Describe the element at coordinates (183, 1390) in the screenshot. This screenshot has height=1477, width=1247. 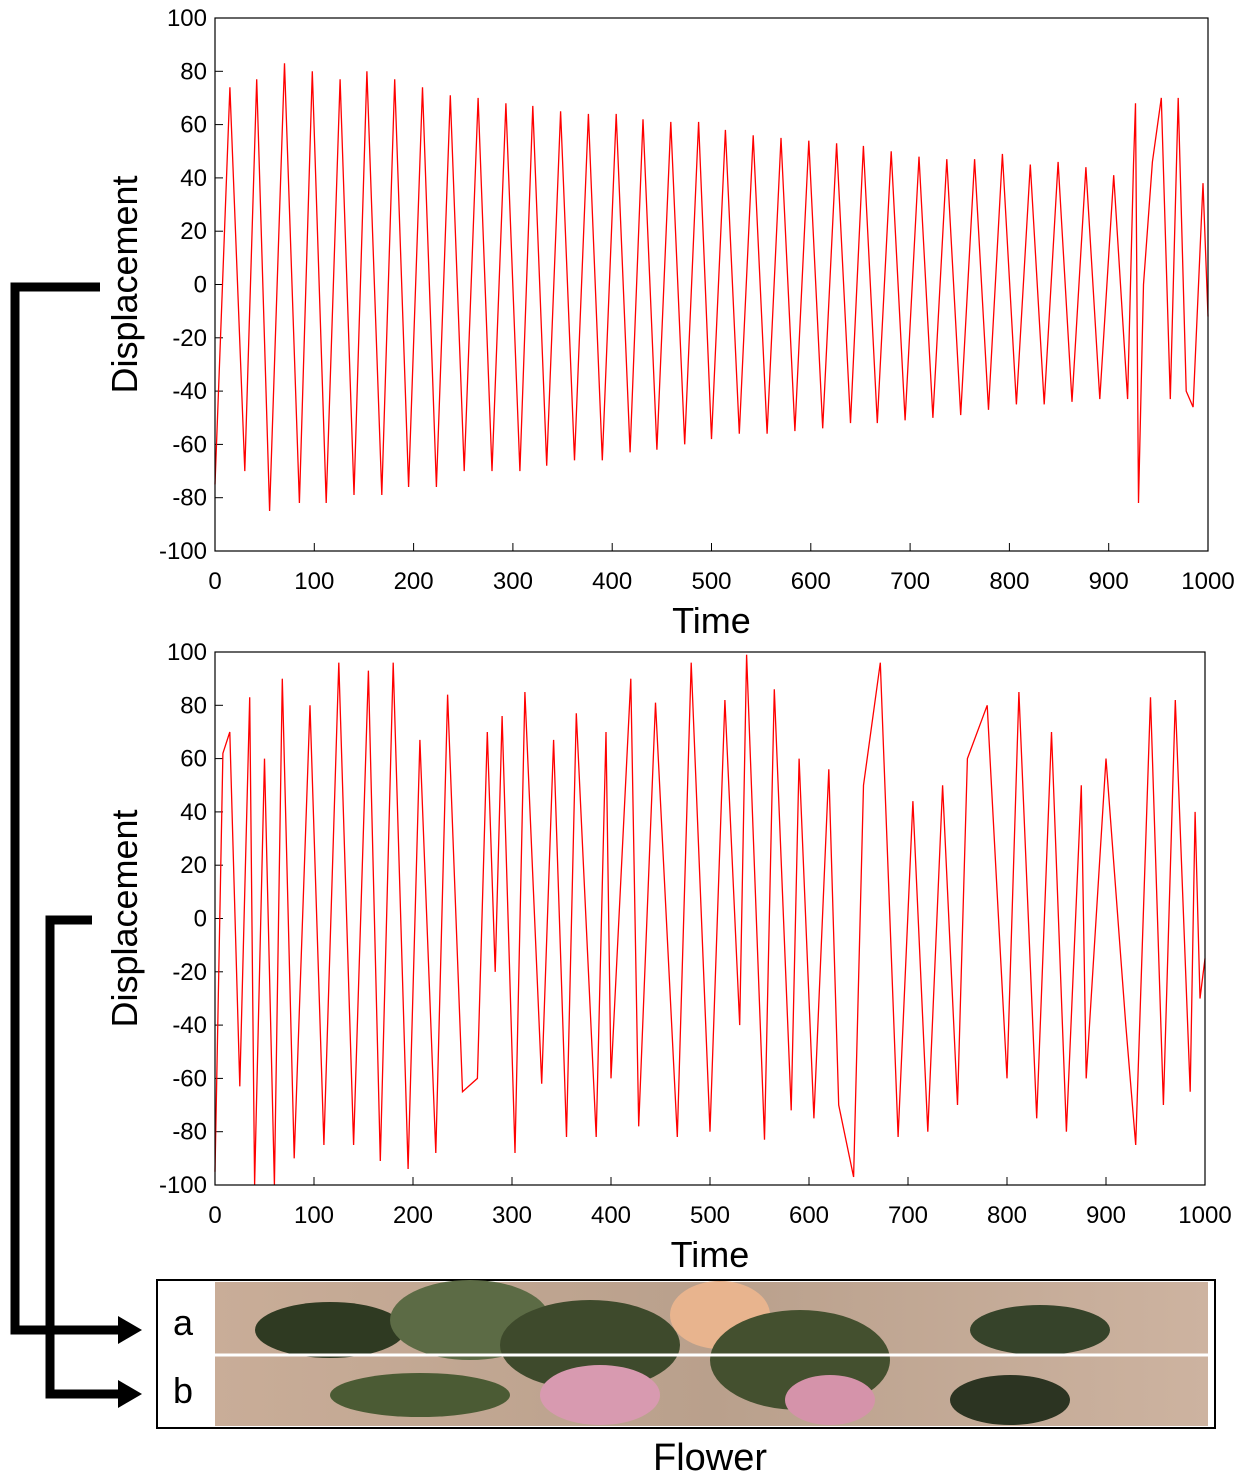
I see `row-label: b` at that location.